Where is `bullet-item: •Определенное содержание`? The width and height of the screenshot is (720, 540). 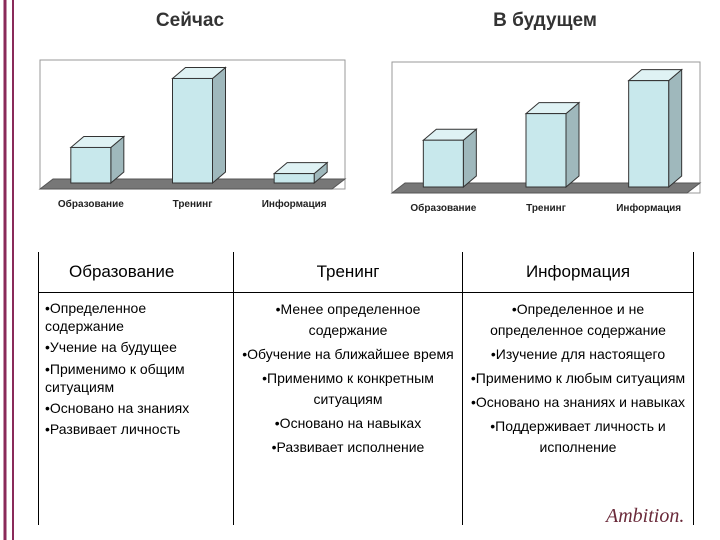 bullet-item: •Определенное содержание is located at coordinates (96, 317).